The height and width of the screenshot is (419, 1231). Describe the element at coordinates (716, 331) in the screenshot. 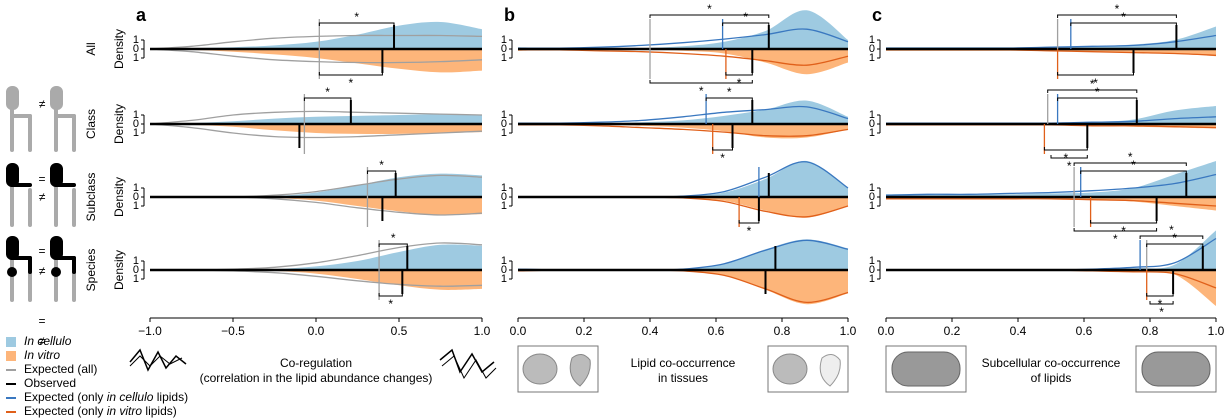

I see `x-tick-label: 0.6` at that location.